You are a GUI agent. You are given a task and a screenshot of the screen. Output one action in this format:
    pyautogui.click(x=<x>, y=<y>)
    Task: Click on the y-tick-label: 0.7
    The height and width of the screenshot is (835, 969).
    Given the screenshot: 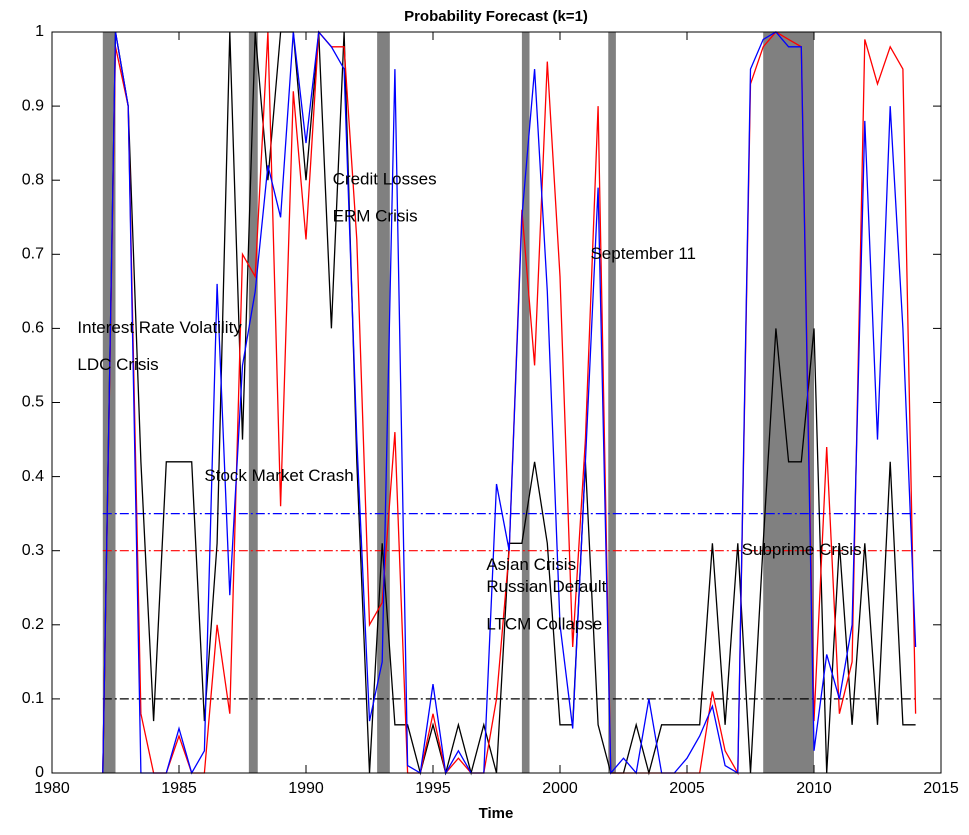 What is the action you would take?
    pyautogui.click(x=33, y=254)
    